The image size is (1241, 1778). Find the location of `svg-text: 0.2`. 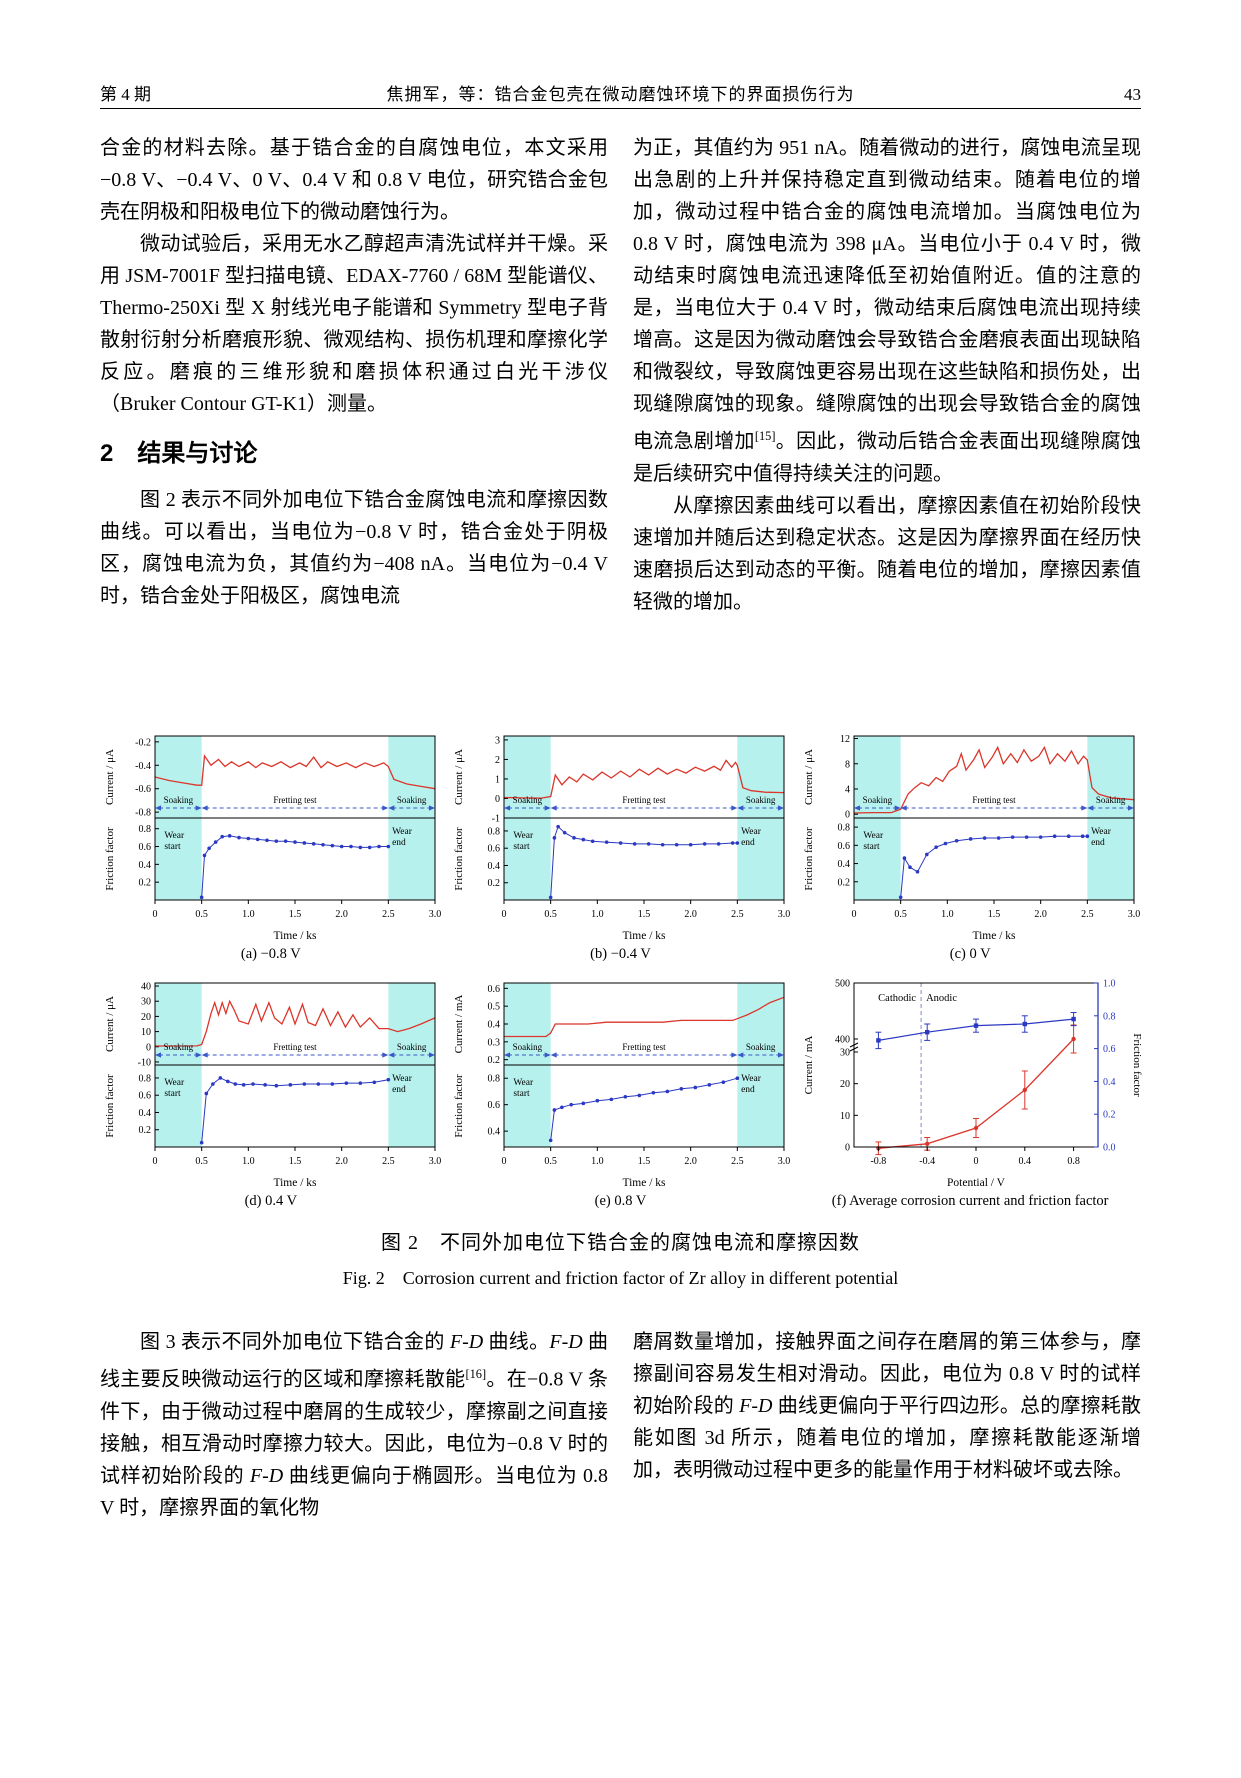

svg-text: 0.2 is located at coordinates (1109, 1115).